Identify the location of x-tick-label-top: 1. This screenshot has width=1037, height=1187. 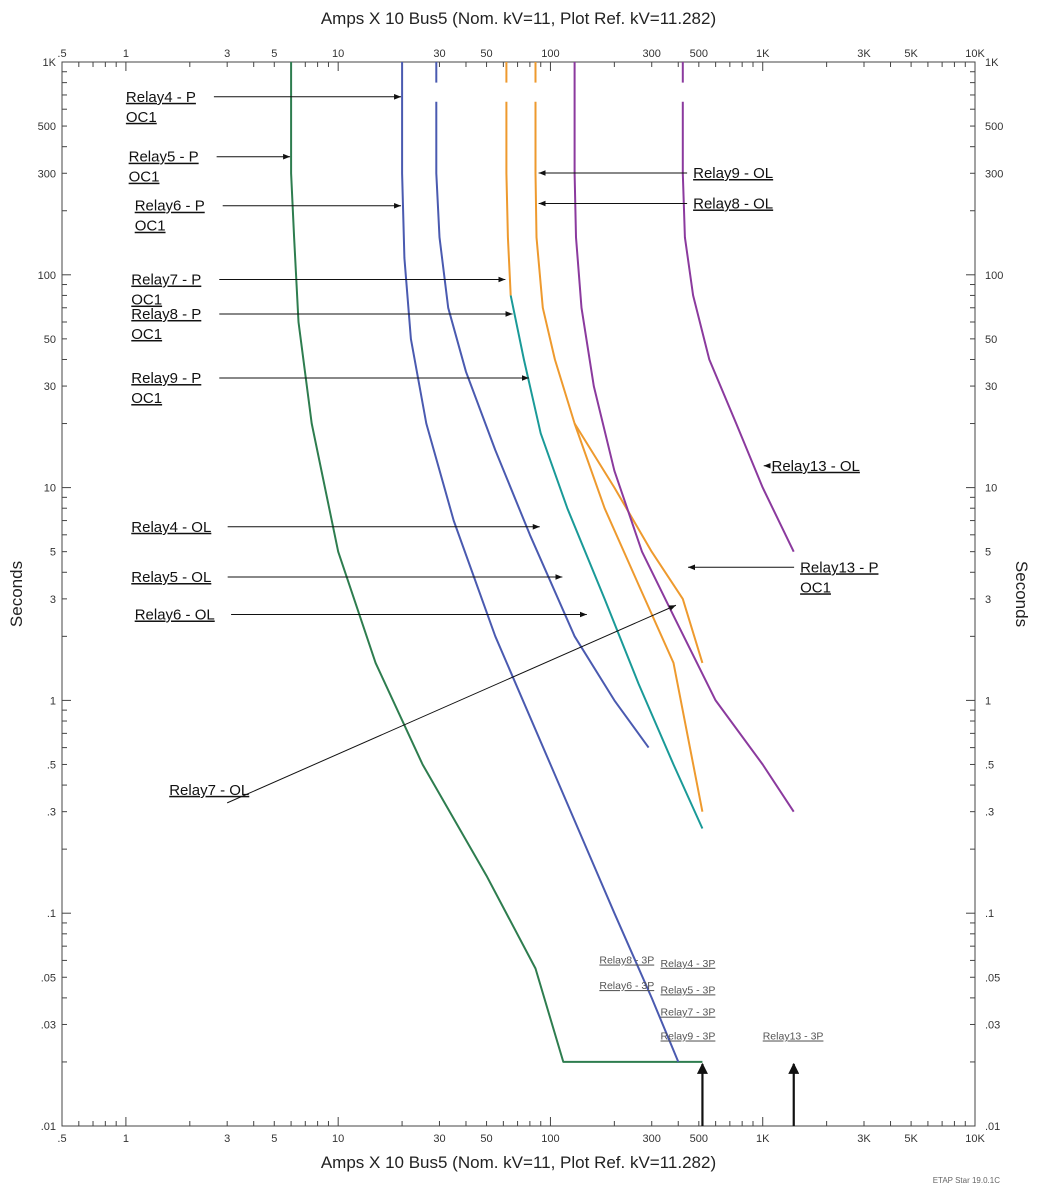
(126, 54).